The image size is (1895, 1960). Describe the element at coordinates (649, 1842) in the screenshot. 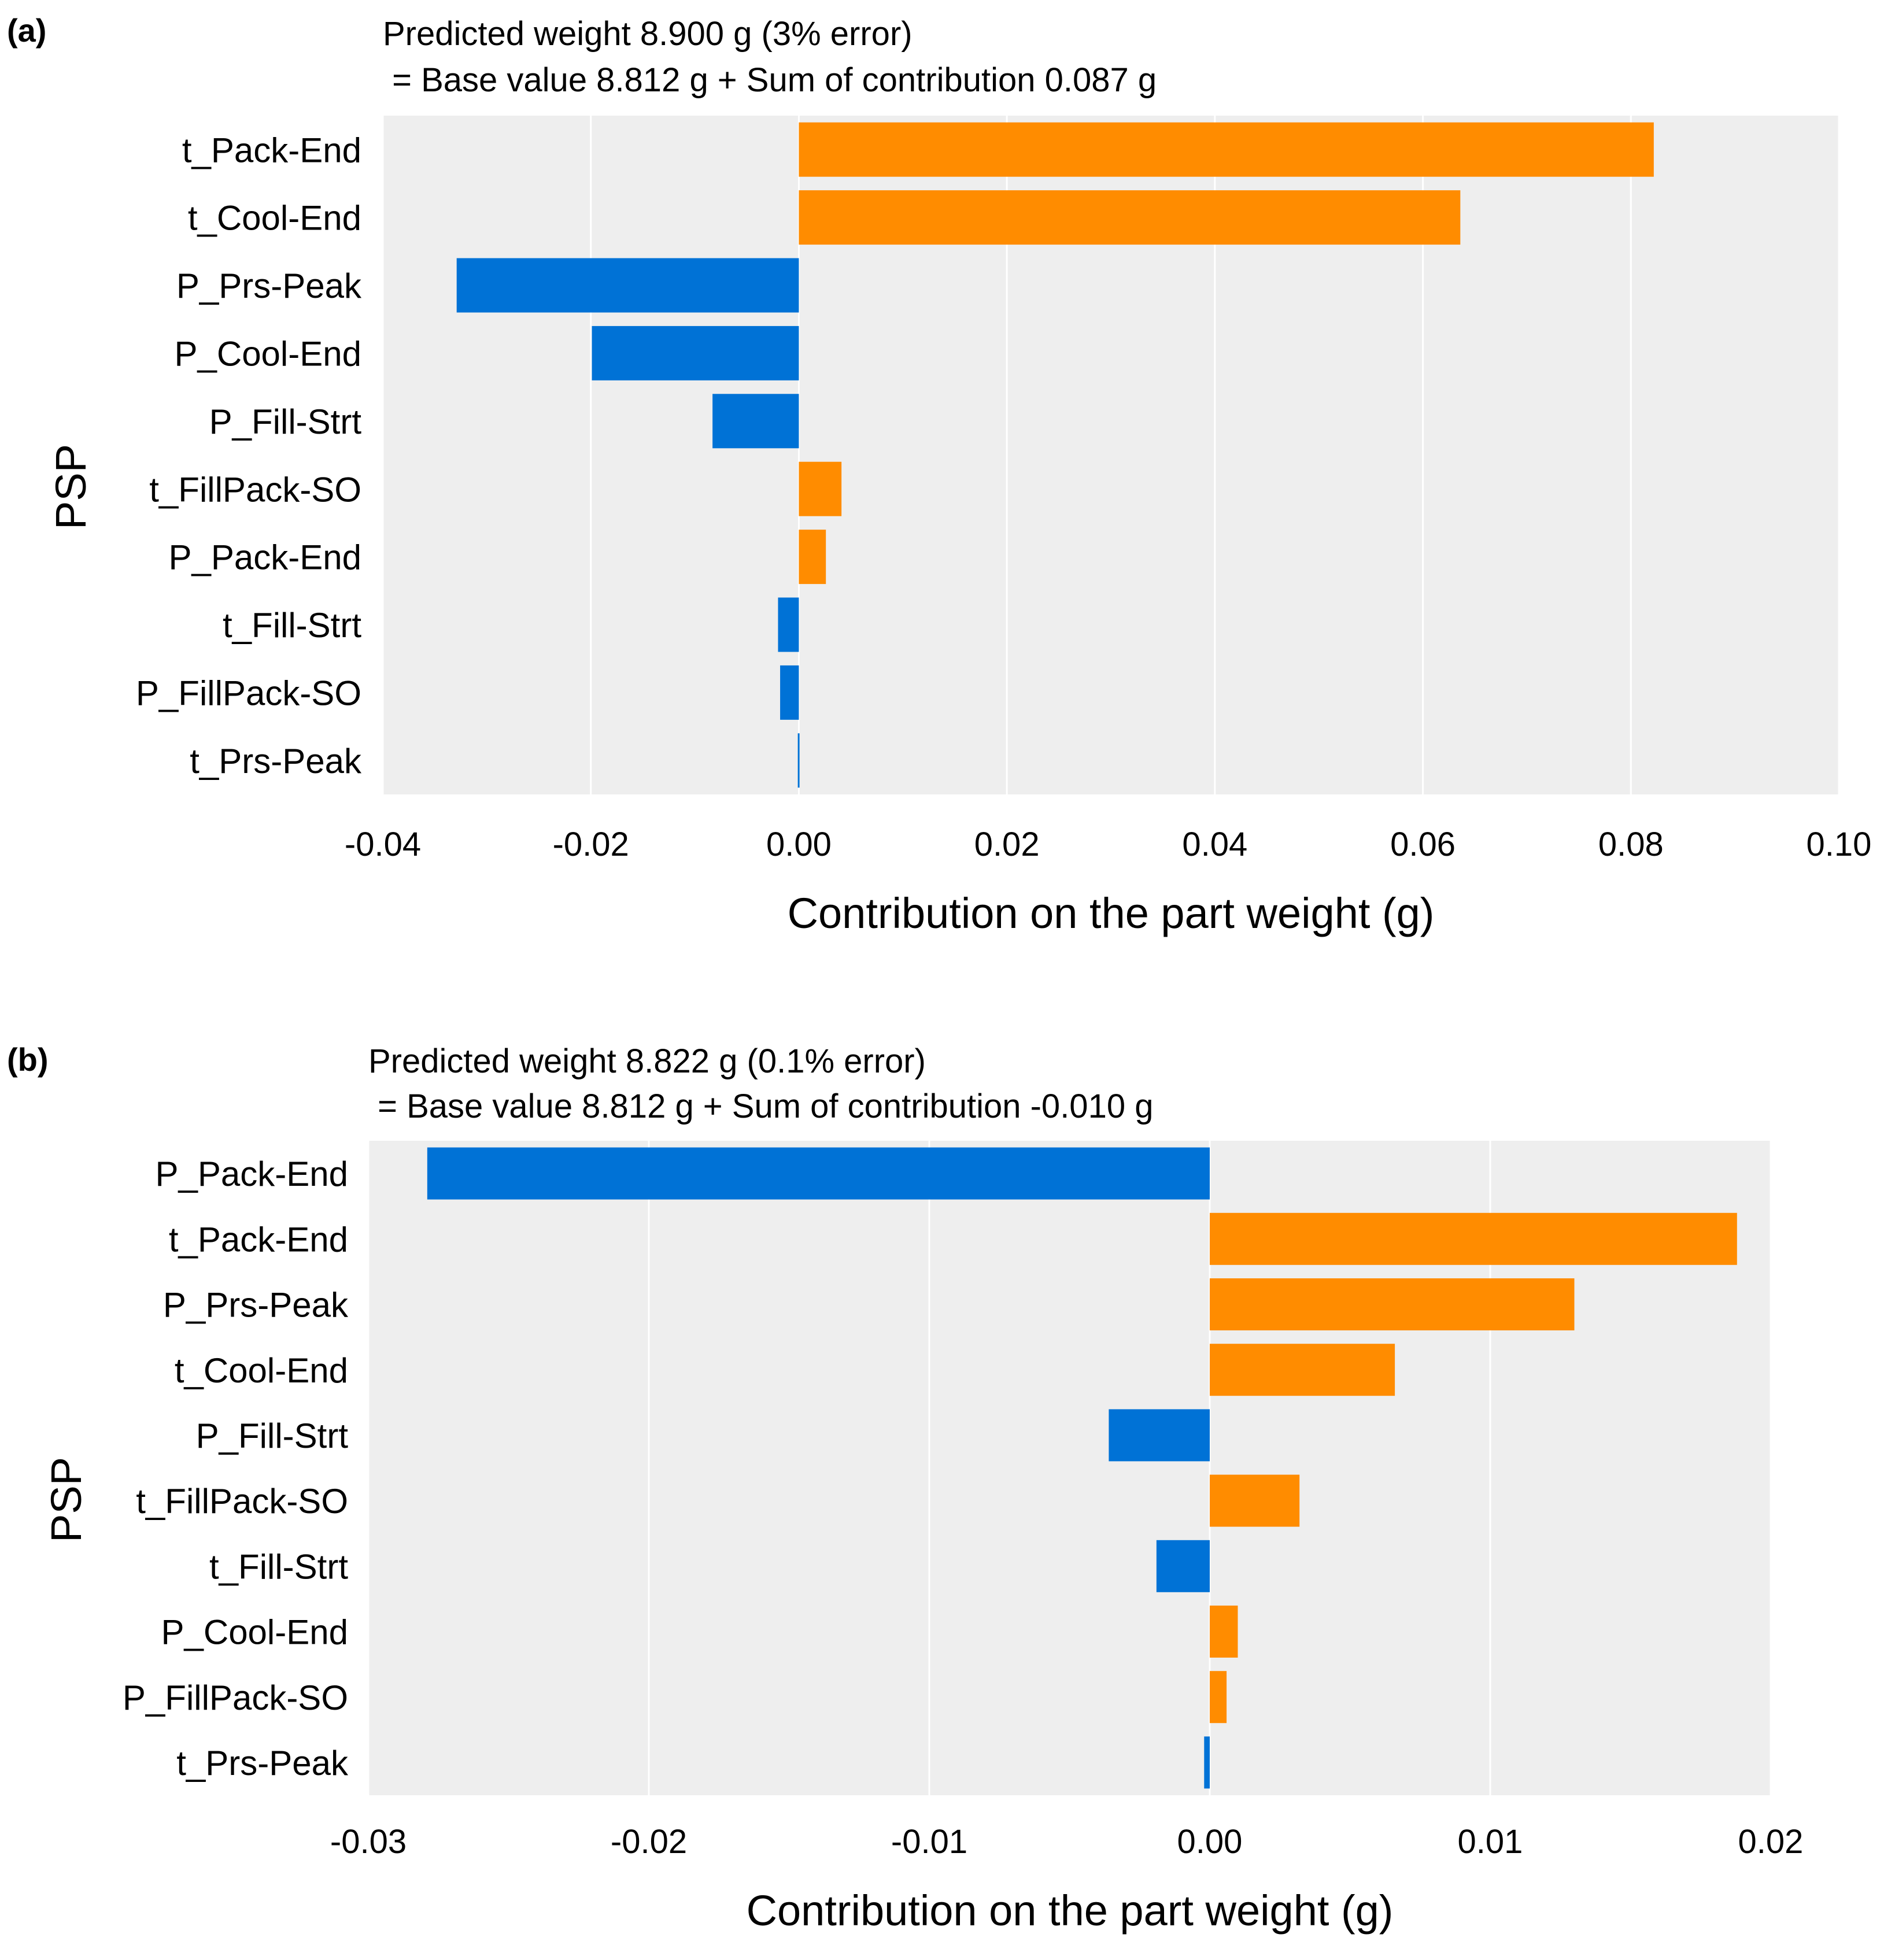

I see `panel-b-x-tick-label: -0.02` at that location.